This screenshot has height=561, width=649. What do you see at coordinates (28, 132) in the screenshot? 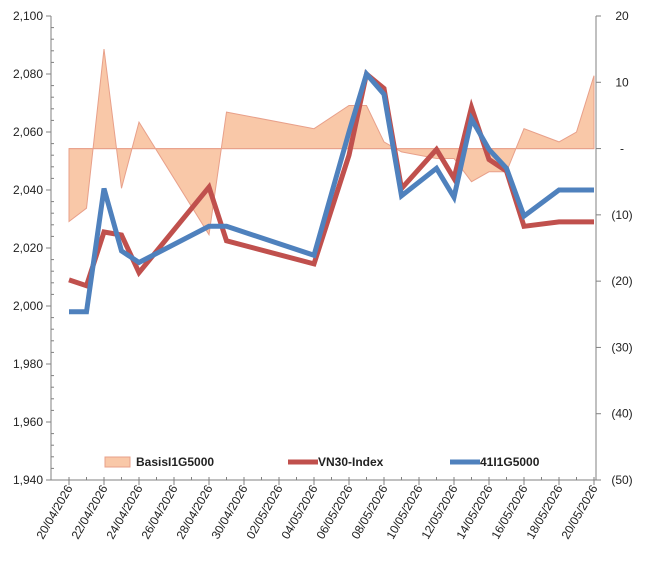
I see `left-tick-label: 2,060` at bounding box center [28, 132].